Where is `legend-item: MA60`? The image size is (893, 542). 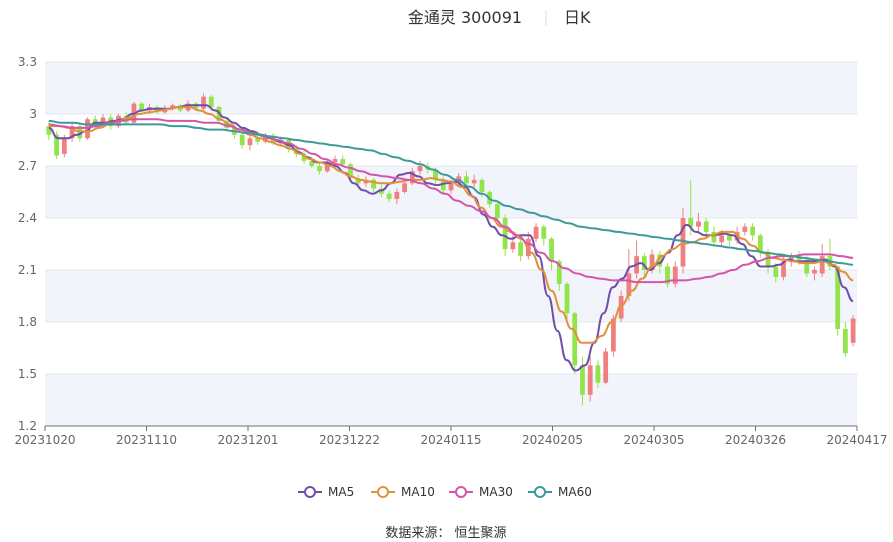
legend-item: MA60 is located at coordinates (560, 492).